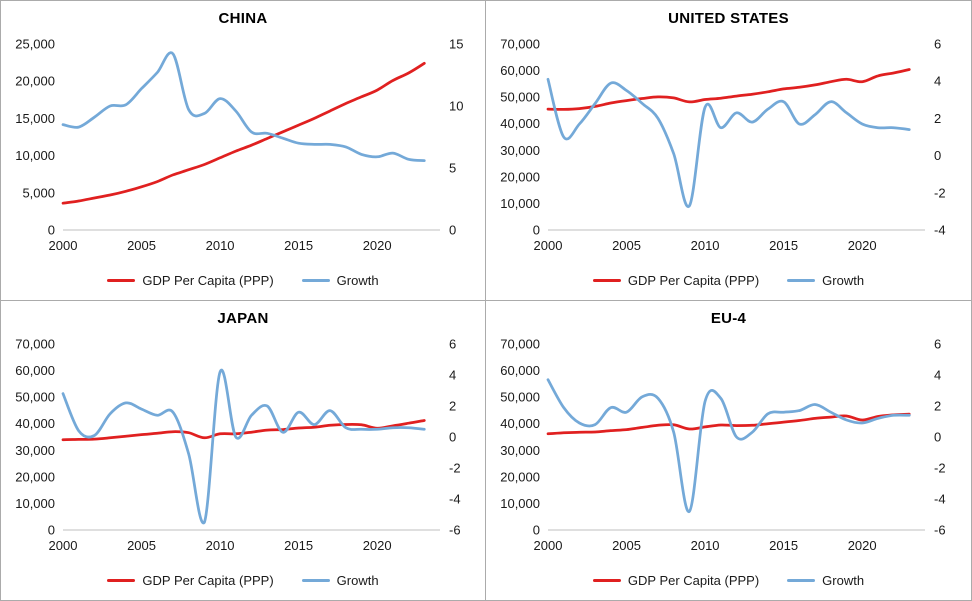 The image size is (972, 601). I want to click on right-axis-tick-label: 10, so click(456, 106).